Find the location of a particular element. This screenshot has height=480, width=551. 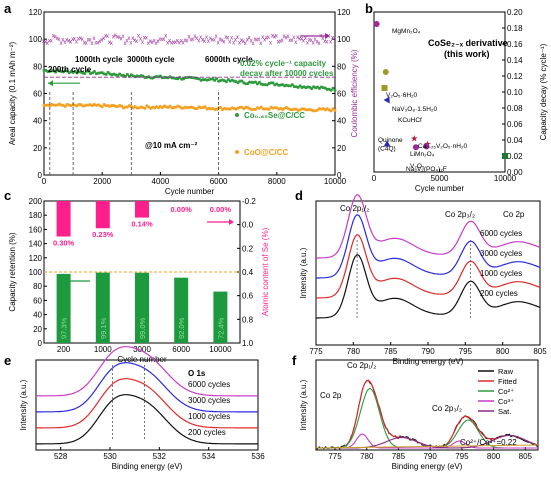

x-tick-label: 785 is located at coordinates (391, 351).